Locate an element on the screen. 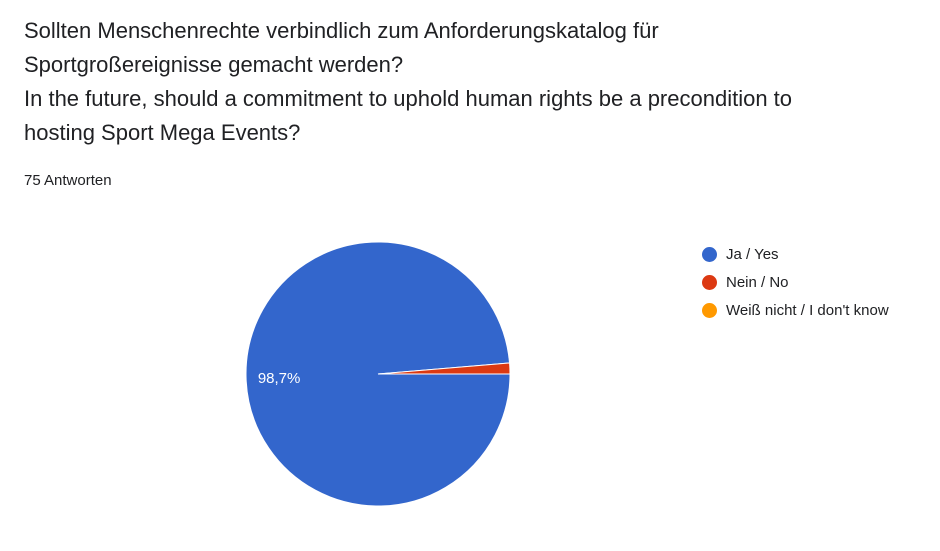  legend-label-no: Nein / No is located at coordinates (757, 282).